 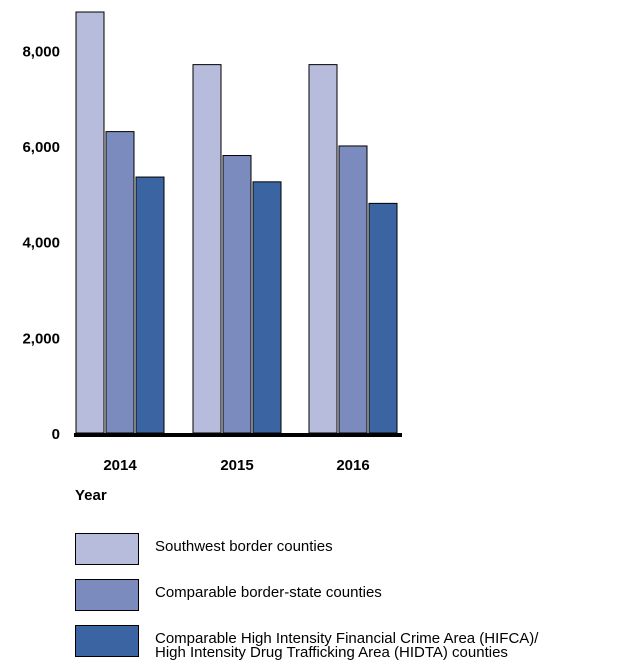 I want to click on legend-swatch-southwest, so click(x=107, y=549).